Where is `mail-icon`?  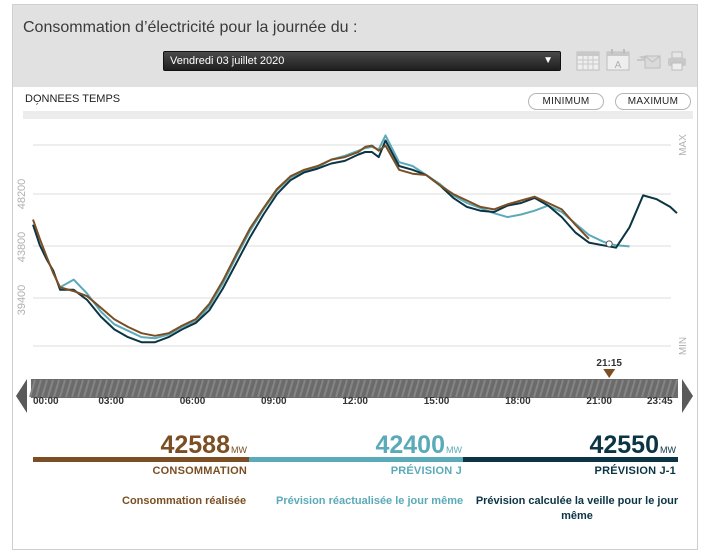
mail-icon is located at coordinates (649, 61).